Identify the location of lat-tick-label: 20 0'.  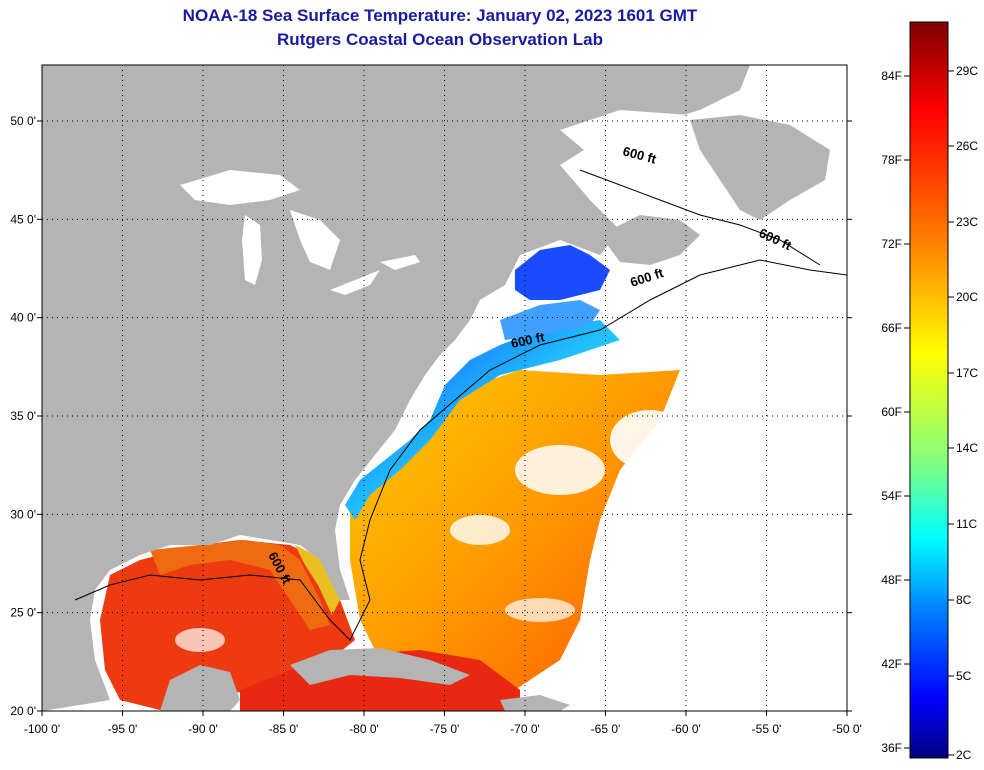
(23, 711).